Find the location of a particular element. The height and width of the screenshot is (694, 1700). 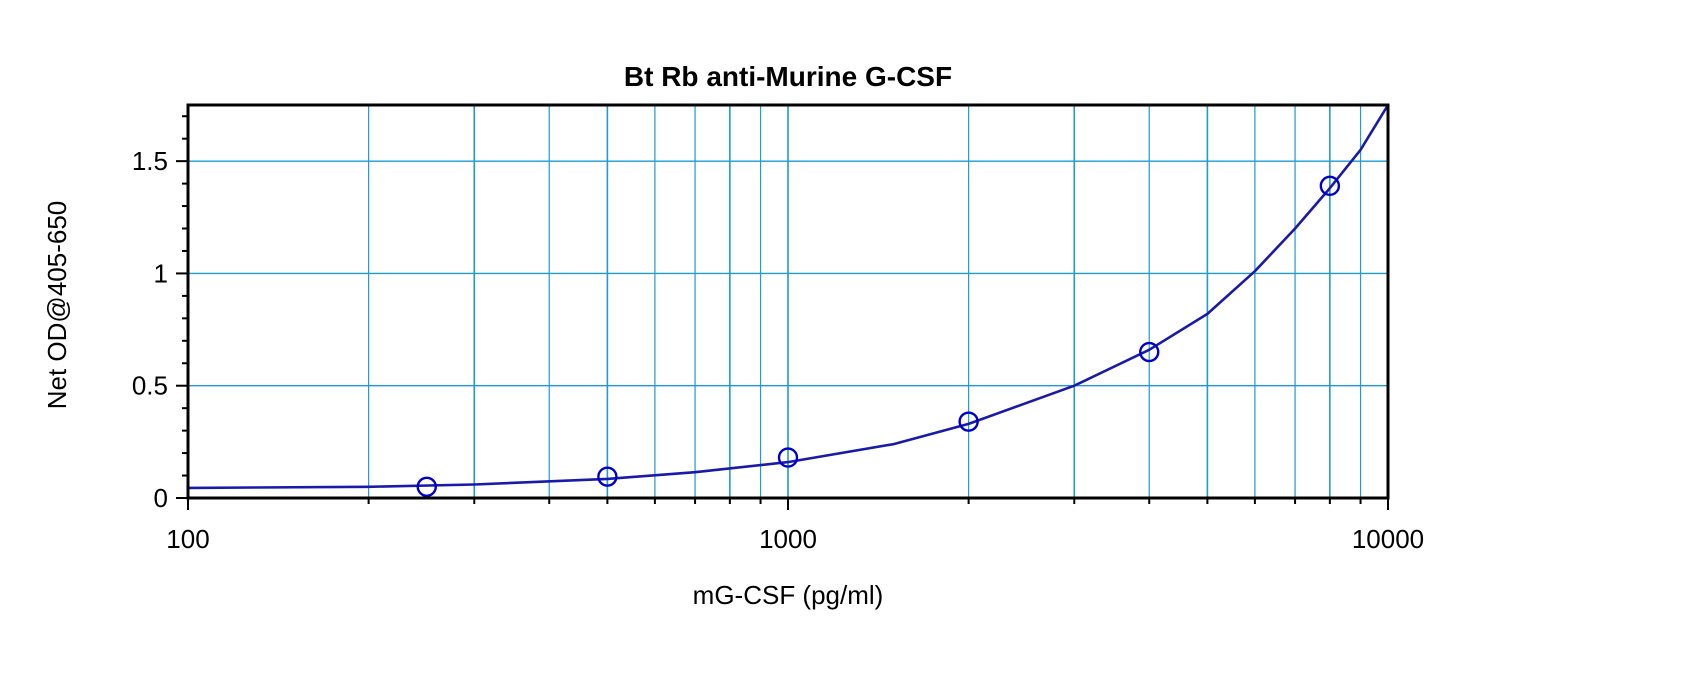

x-tick-label: 10000 is located at coordinates (1388, 539).